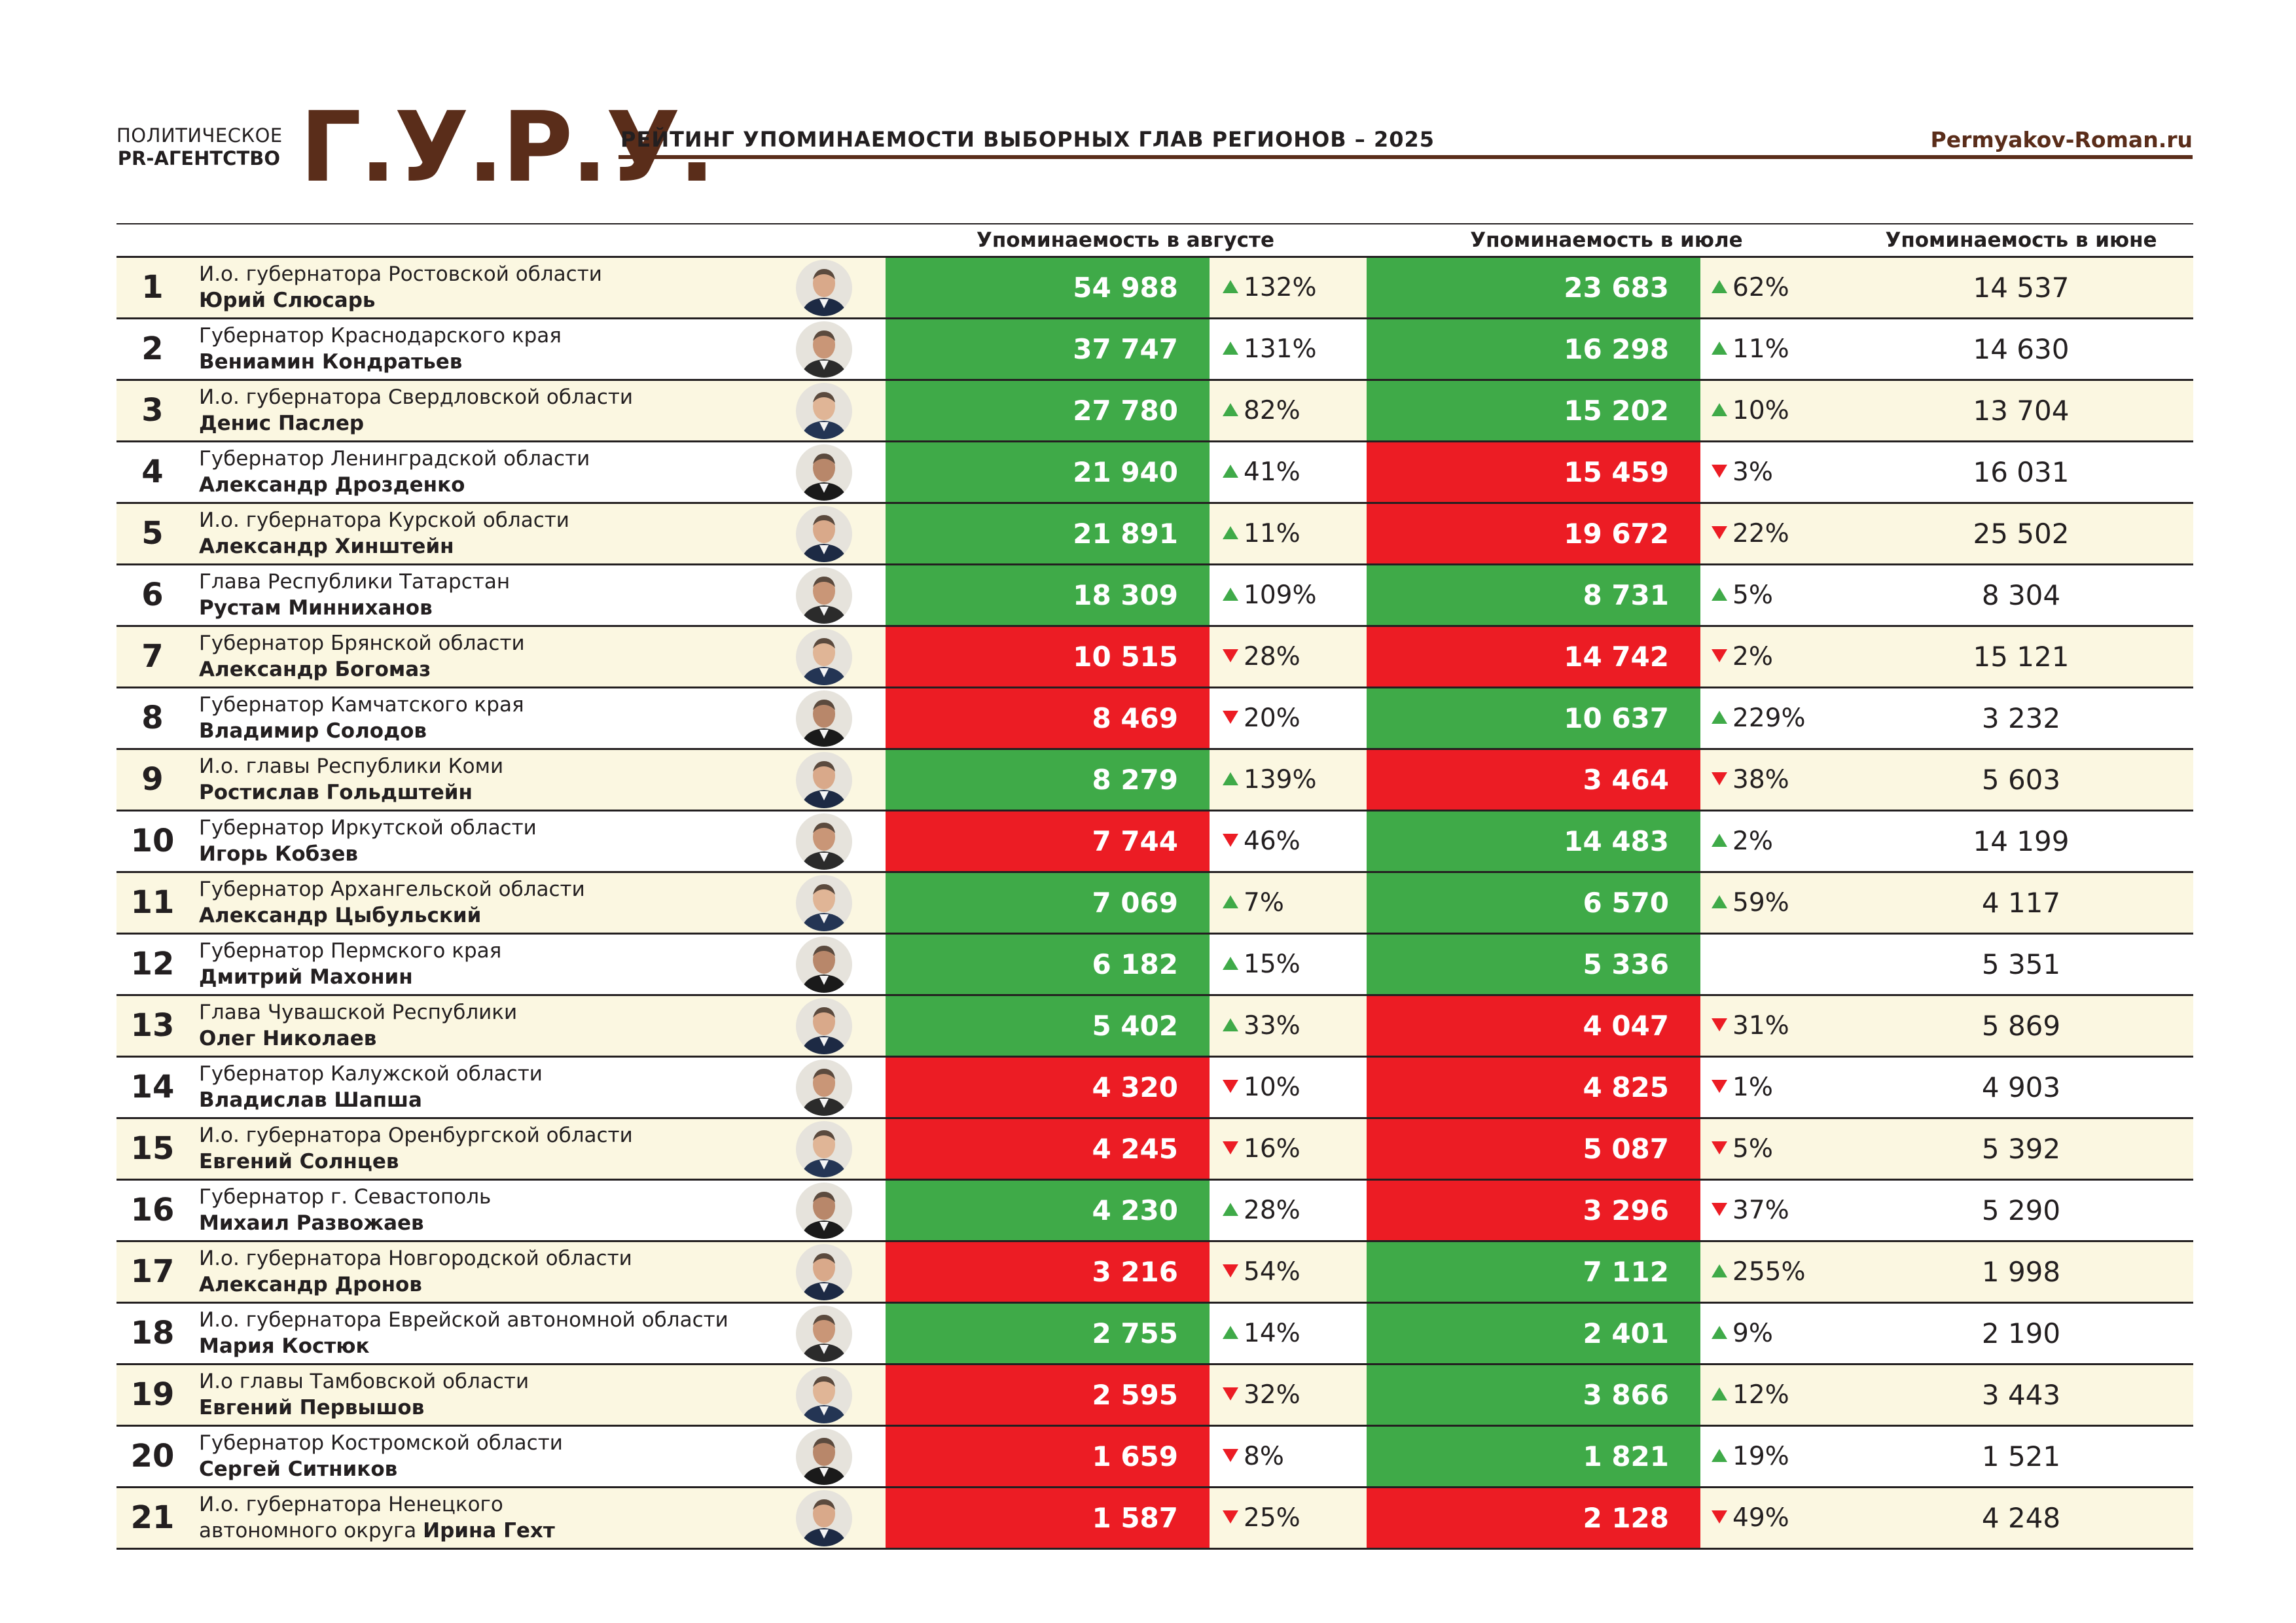 This screenshot has width=2296, height=1623. Describe the element at coordinates (1291, 1272) in the screenshot. I see `august-change: 54%` at that location.